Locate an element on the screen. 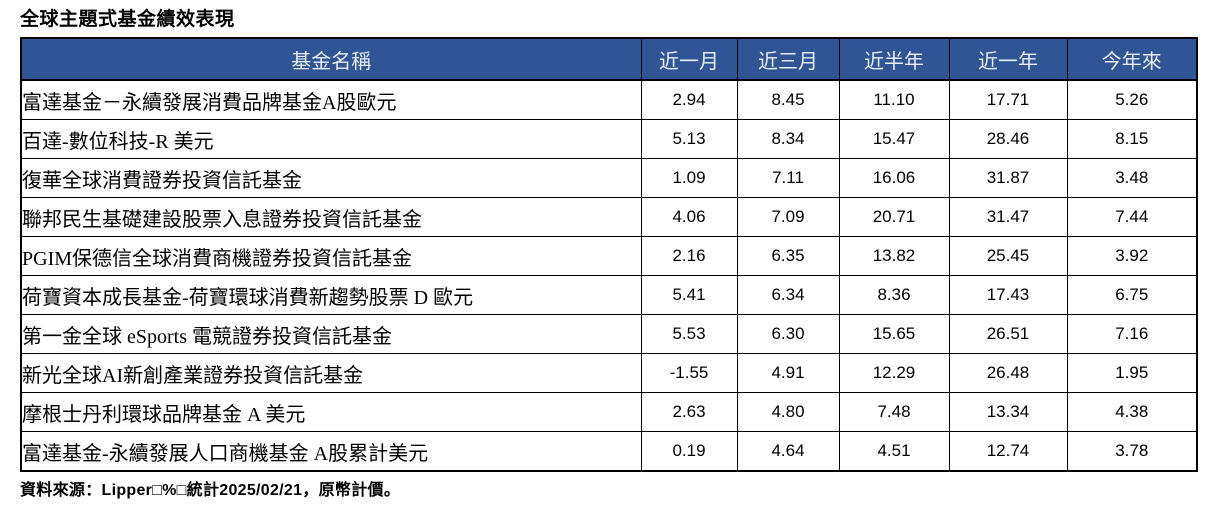 This screenshot has height=511, width=1218. return-3-month-cell: 6.35 is located at coordinates (788, 256).